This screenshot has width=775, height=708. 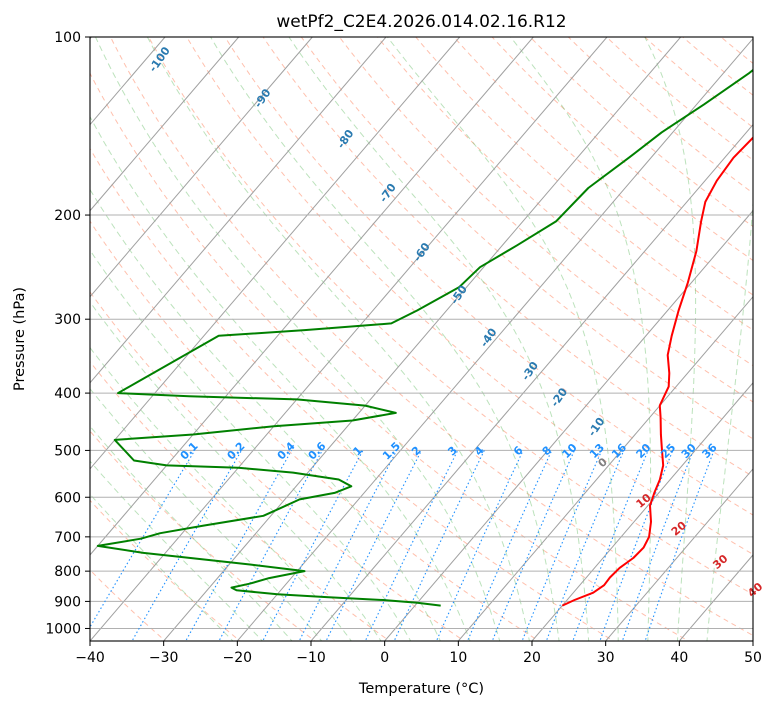 I want to click on x-tick-label: −10, so click(x=311, y=658).